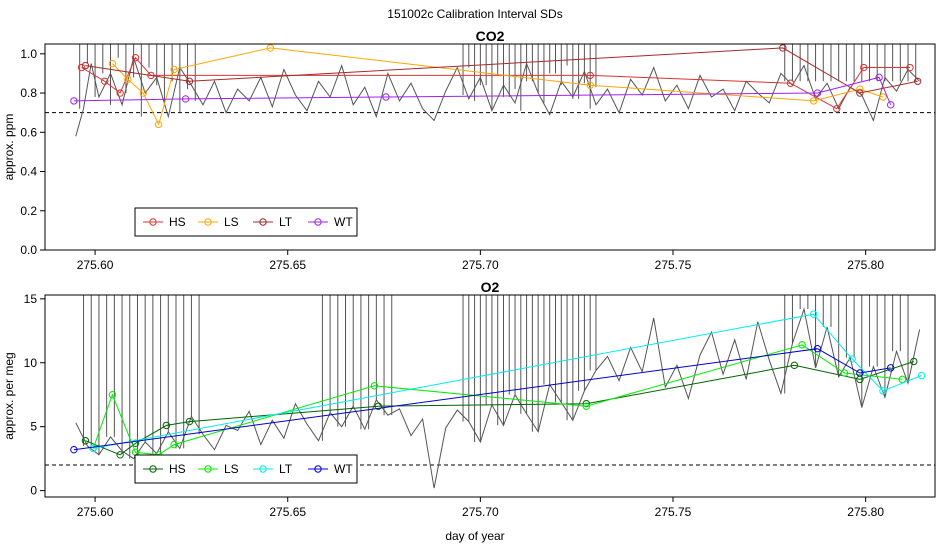 This screenshot has width=950, height=550. Describe the element at coordinates (28, 54) in the screenshot. I see `y-tick-label: 1.0` at that location.